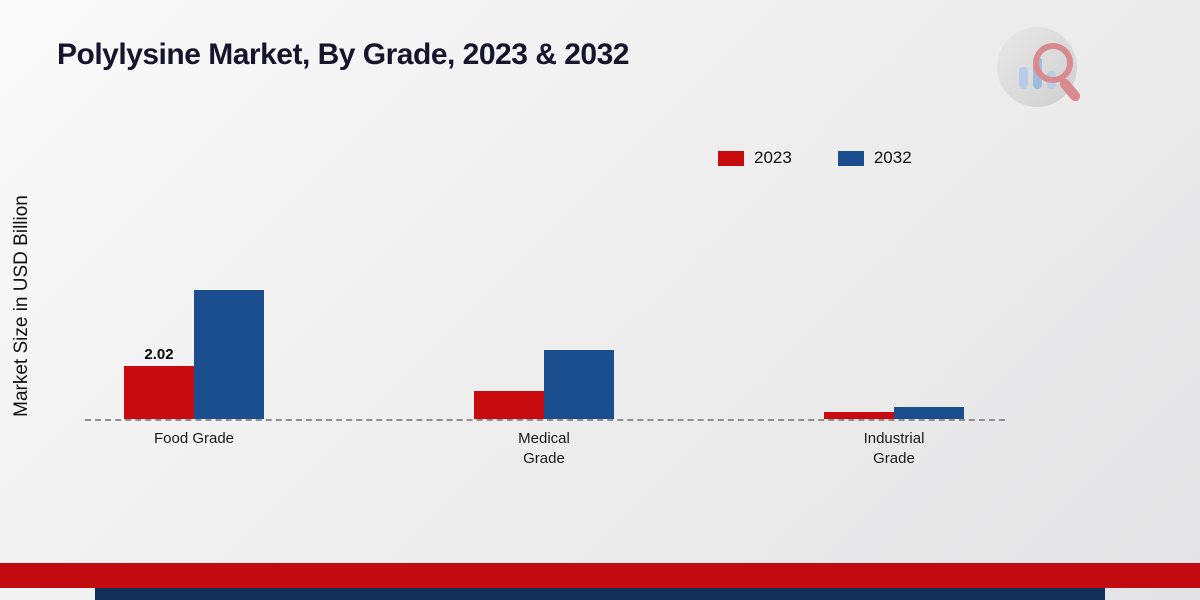 Image resolution: width=1200 pixels, height=600 pixels. What do you see at coordinates (159, 382) in the screenshot?
I see `bar-2023-food-grade: 2.02` at bounding box center [159, 382].